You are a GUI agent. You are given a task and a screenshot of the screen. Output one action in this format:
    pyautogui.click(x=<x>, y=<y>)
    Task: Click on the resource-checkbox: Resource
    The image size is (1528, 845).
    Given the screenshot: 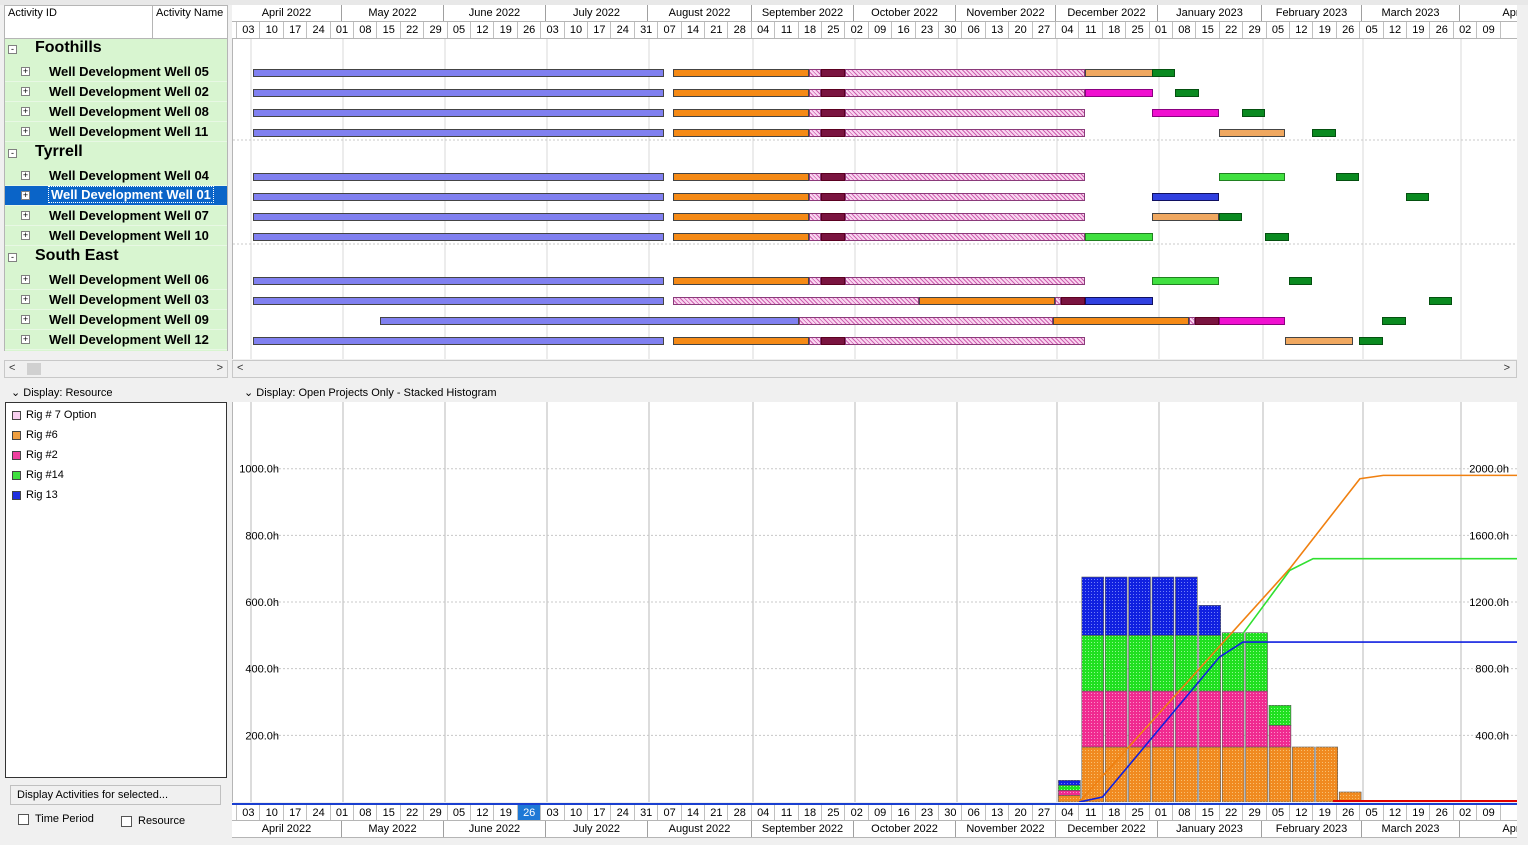 What is the action you would take?
    pyautogui.click(x=153, y=821)
    